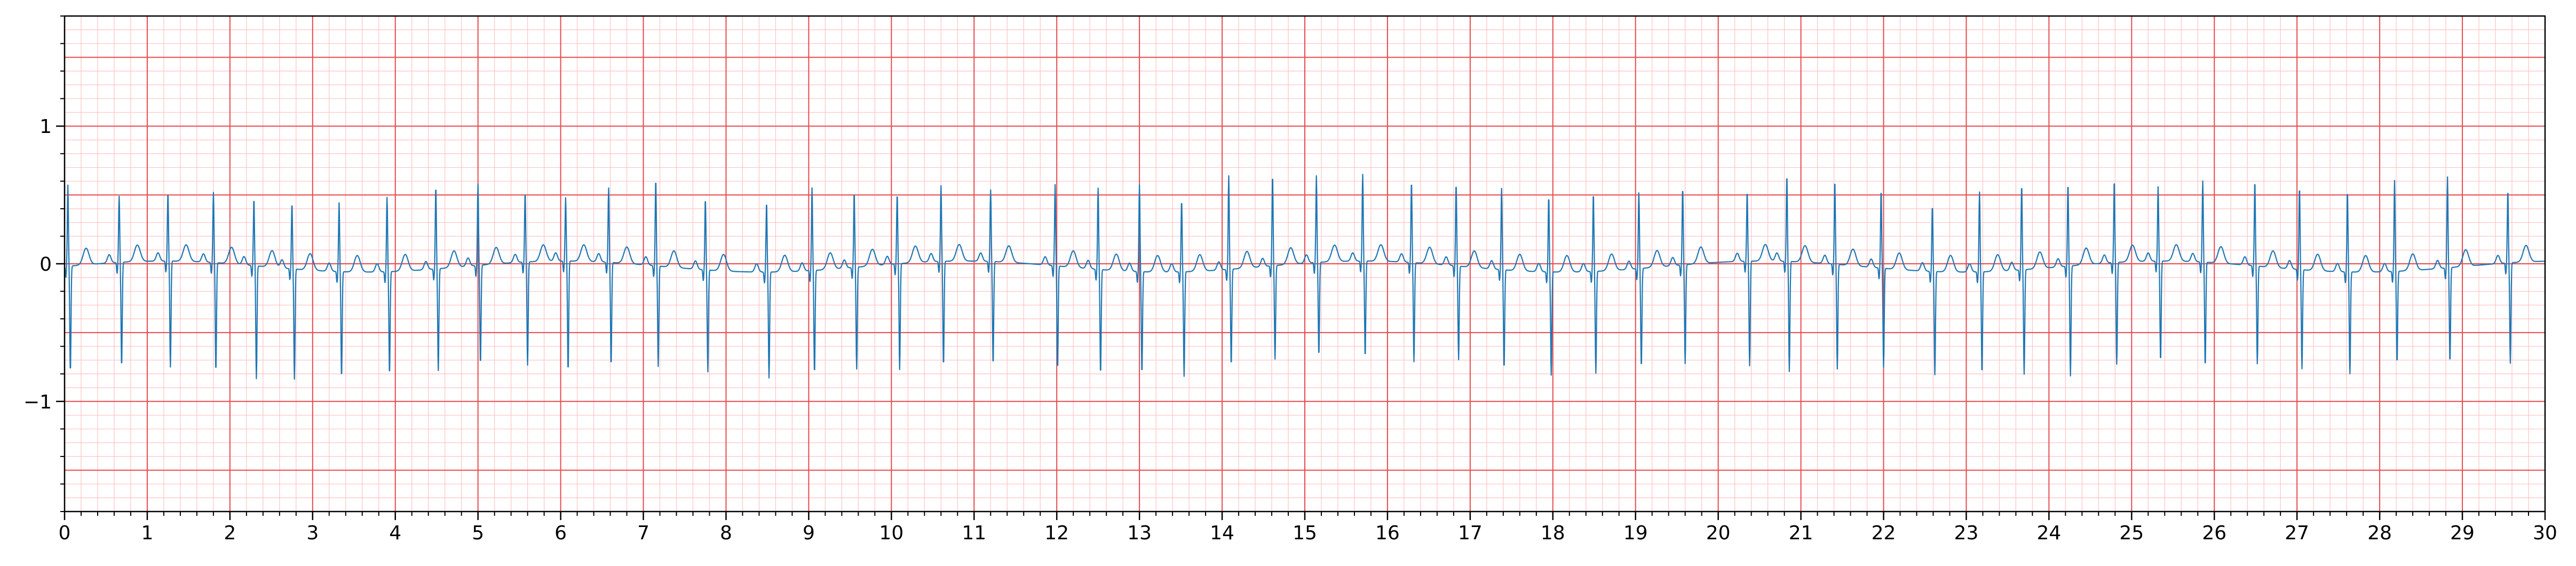 Image resolution: width=2576 pixels, height=566 pixels. Describe the element at coordinates (1884, 533) in the screenshot. I see `x-tick-label: 22` at that location.